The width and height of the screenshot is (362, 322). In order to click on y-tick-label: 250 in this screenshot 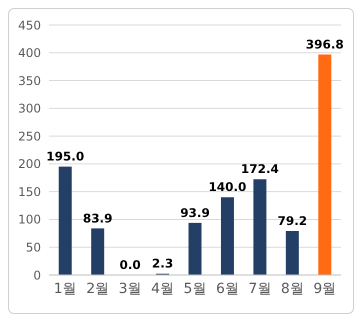, I will do `click(29, 136)`.